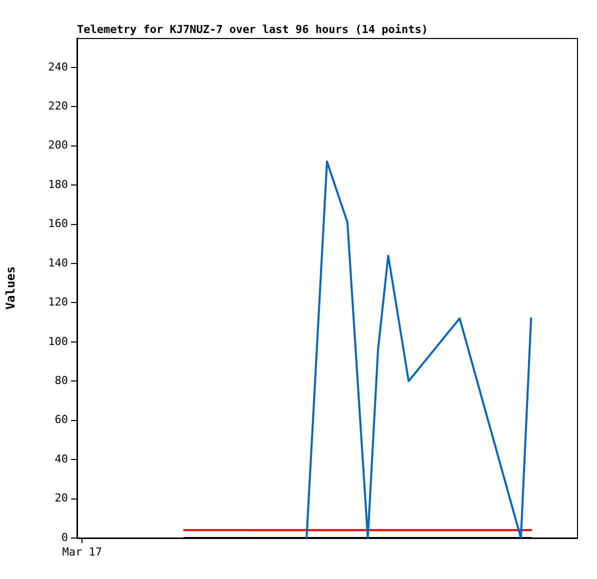 The image size is (597, 579). I want to click on y-tick-label: 100, so click(58, 341).